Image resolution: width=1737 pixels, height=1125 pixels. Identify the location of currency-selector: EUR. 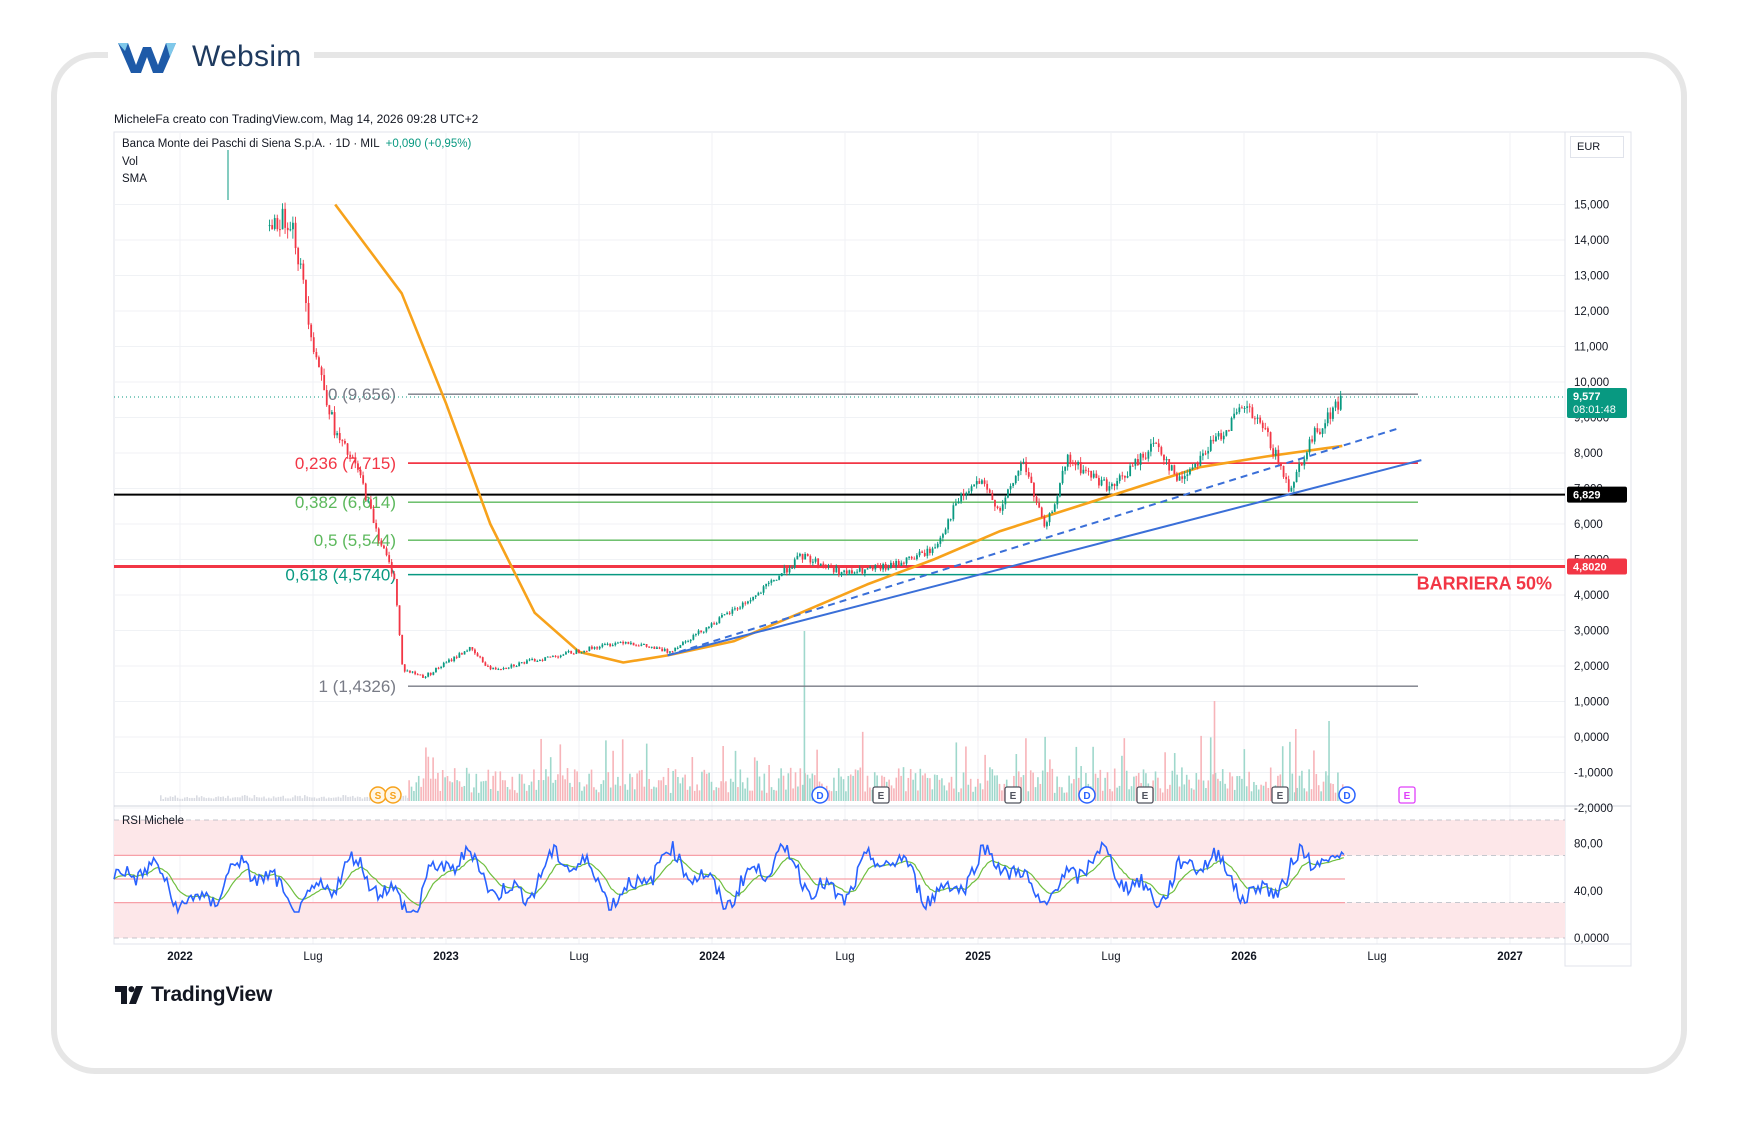
(1597, 147).